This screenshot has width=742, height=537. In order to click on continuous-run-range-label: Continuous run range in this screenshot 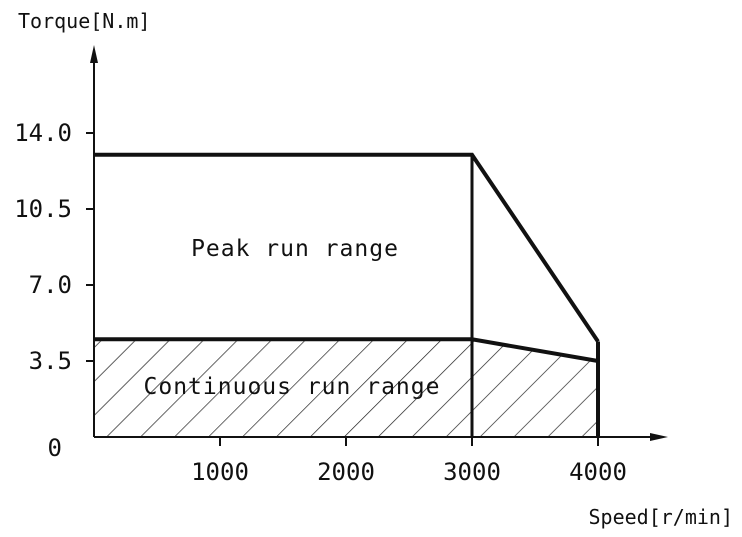, I will do `click(292, 387)`.